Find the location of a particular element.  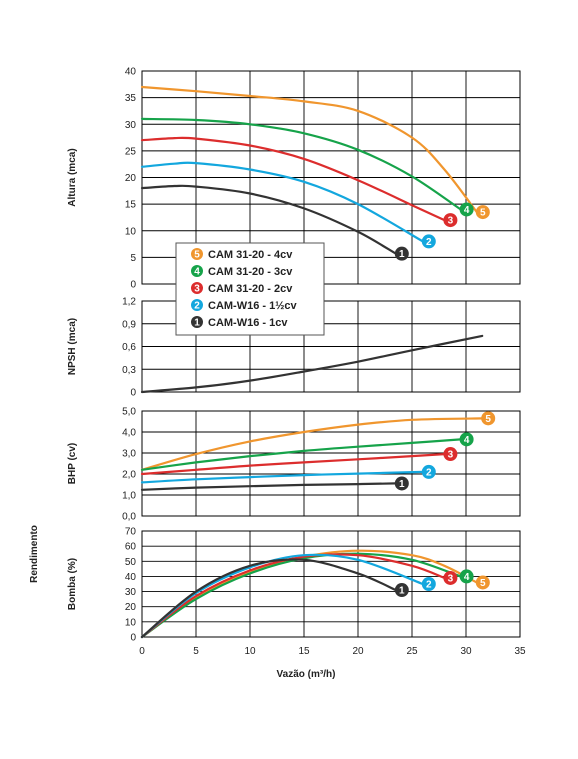

y-tick-label: 0,3 is located at coordinates (129, 370).